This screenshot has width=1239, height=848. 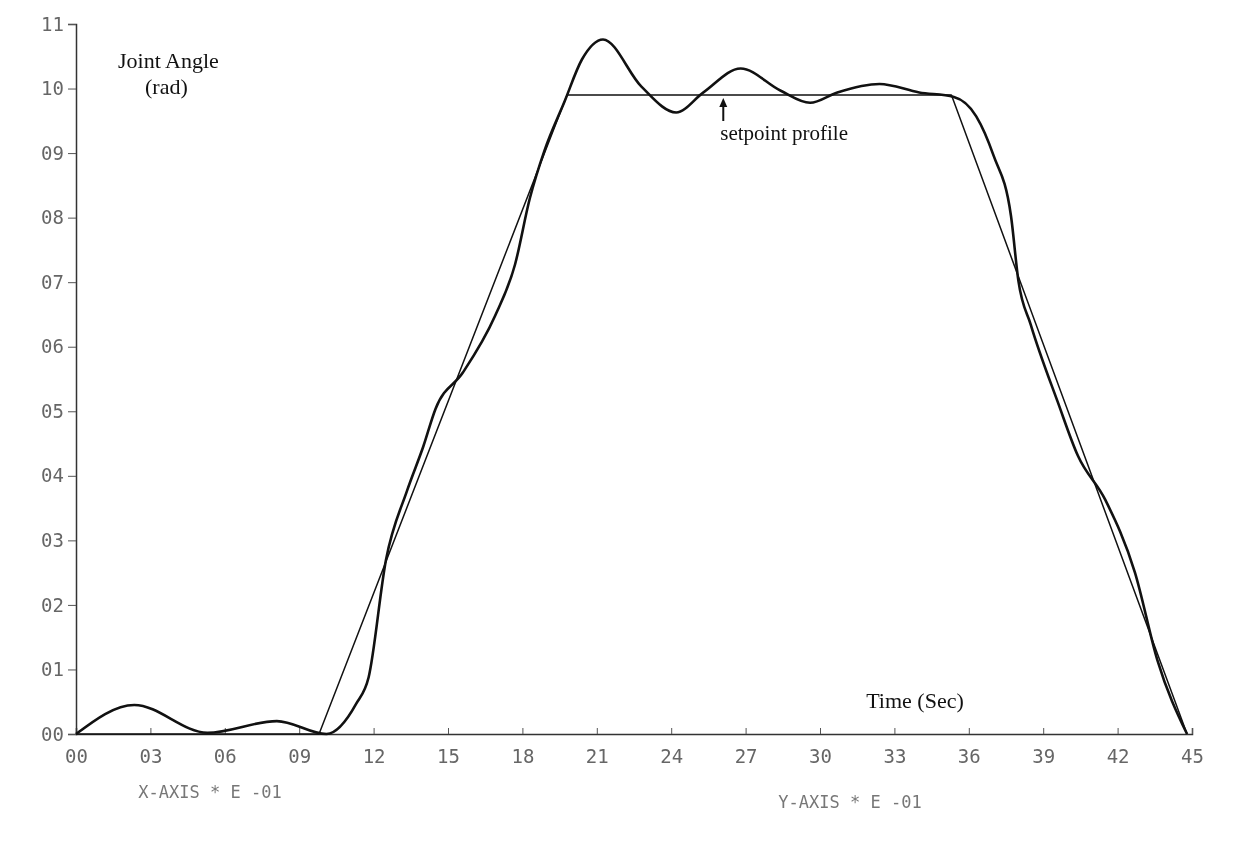 What do you see at coordinates (523, 756) in the screenshot?
I see `x-tick-label: 18` at bounding box center [523, 756].